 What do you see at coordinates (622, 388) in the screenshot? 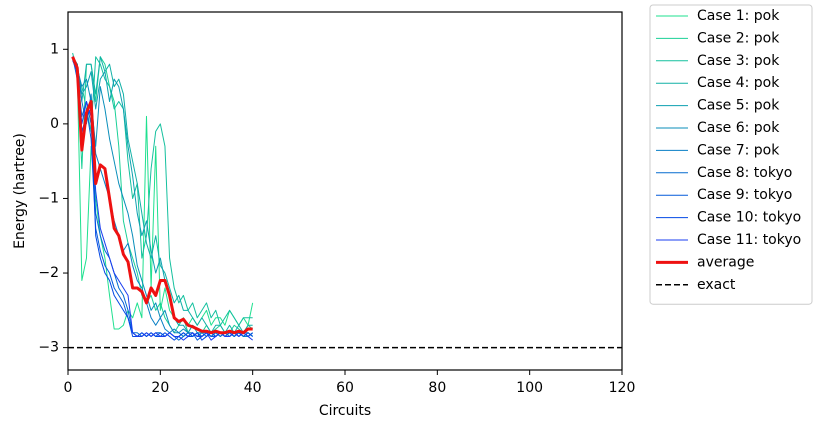
I see `x-tick-label: 120` at bounding box center [622, 388].